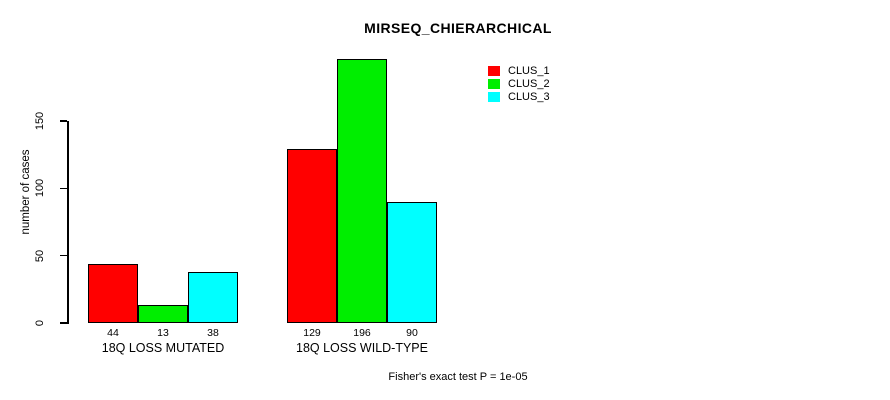 This screenshot has height=400, width=890. Describe the element at coordinates (529, 70) in the screenshot. I see `legend-label-clus-1: CLUS_1` at that location.